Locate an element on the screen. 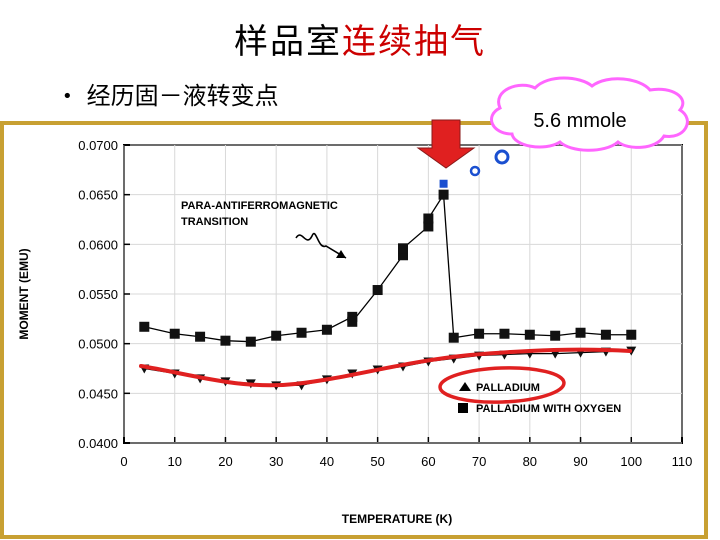 The width and height of the screenshot is (720, 540). legend-palladium-oxygen: PALLADIUM WITH OXYGEN is located at coordinates (548, 409).